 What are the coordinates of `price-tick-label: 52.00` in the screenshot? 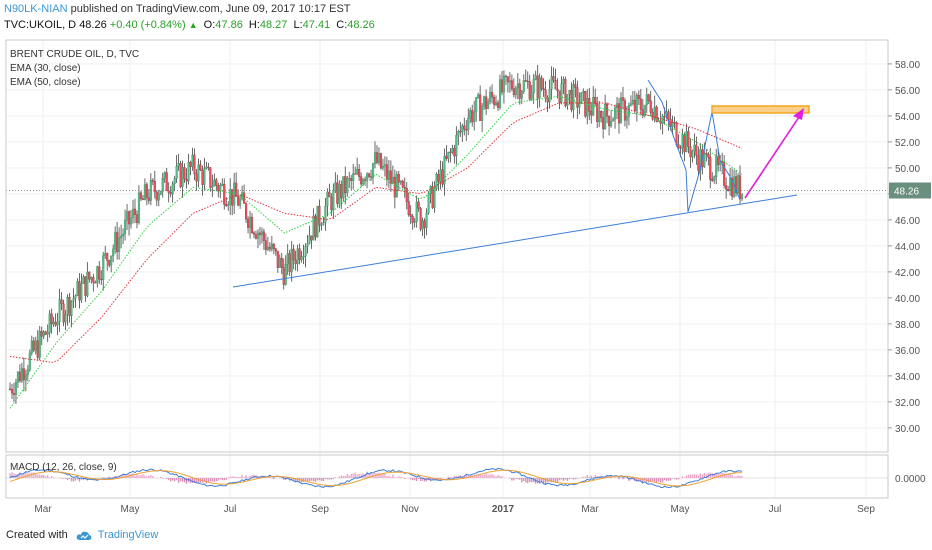 It's located at (907, 143).